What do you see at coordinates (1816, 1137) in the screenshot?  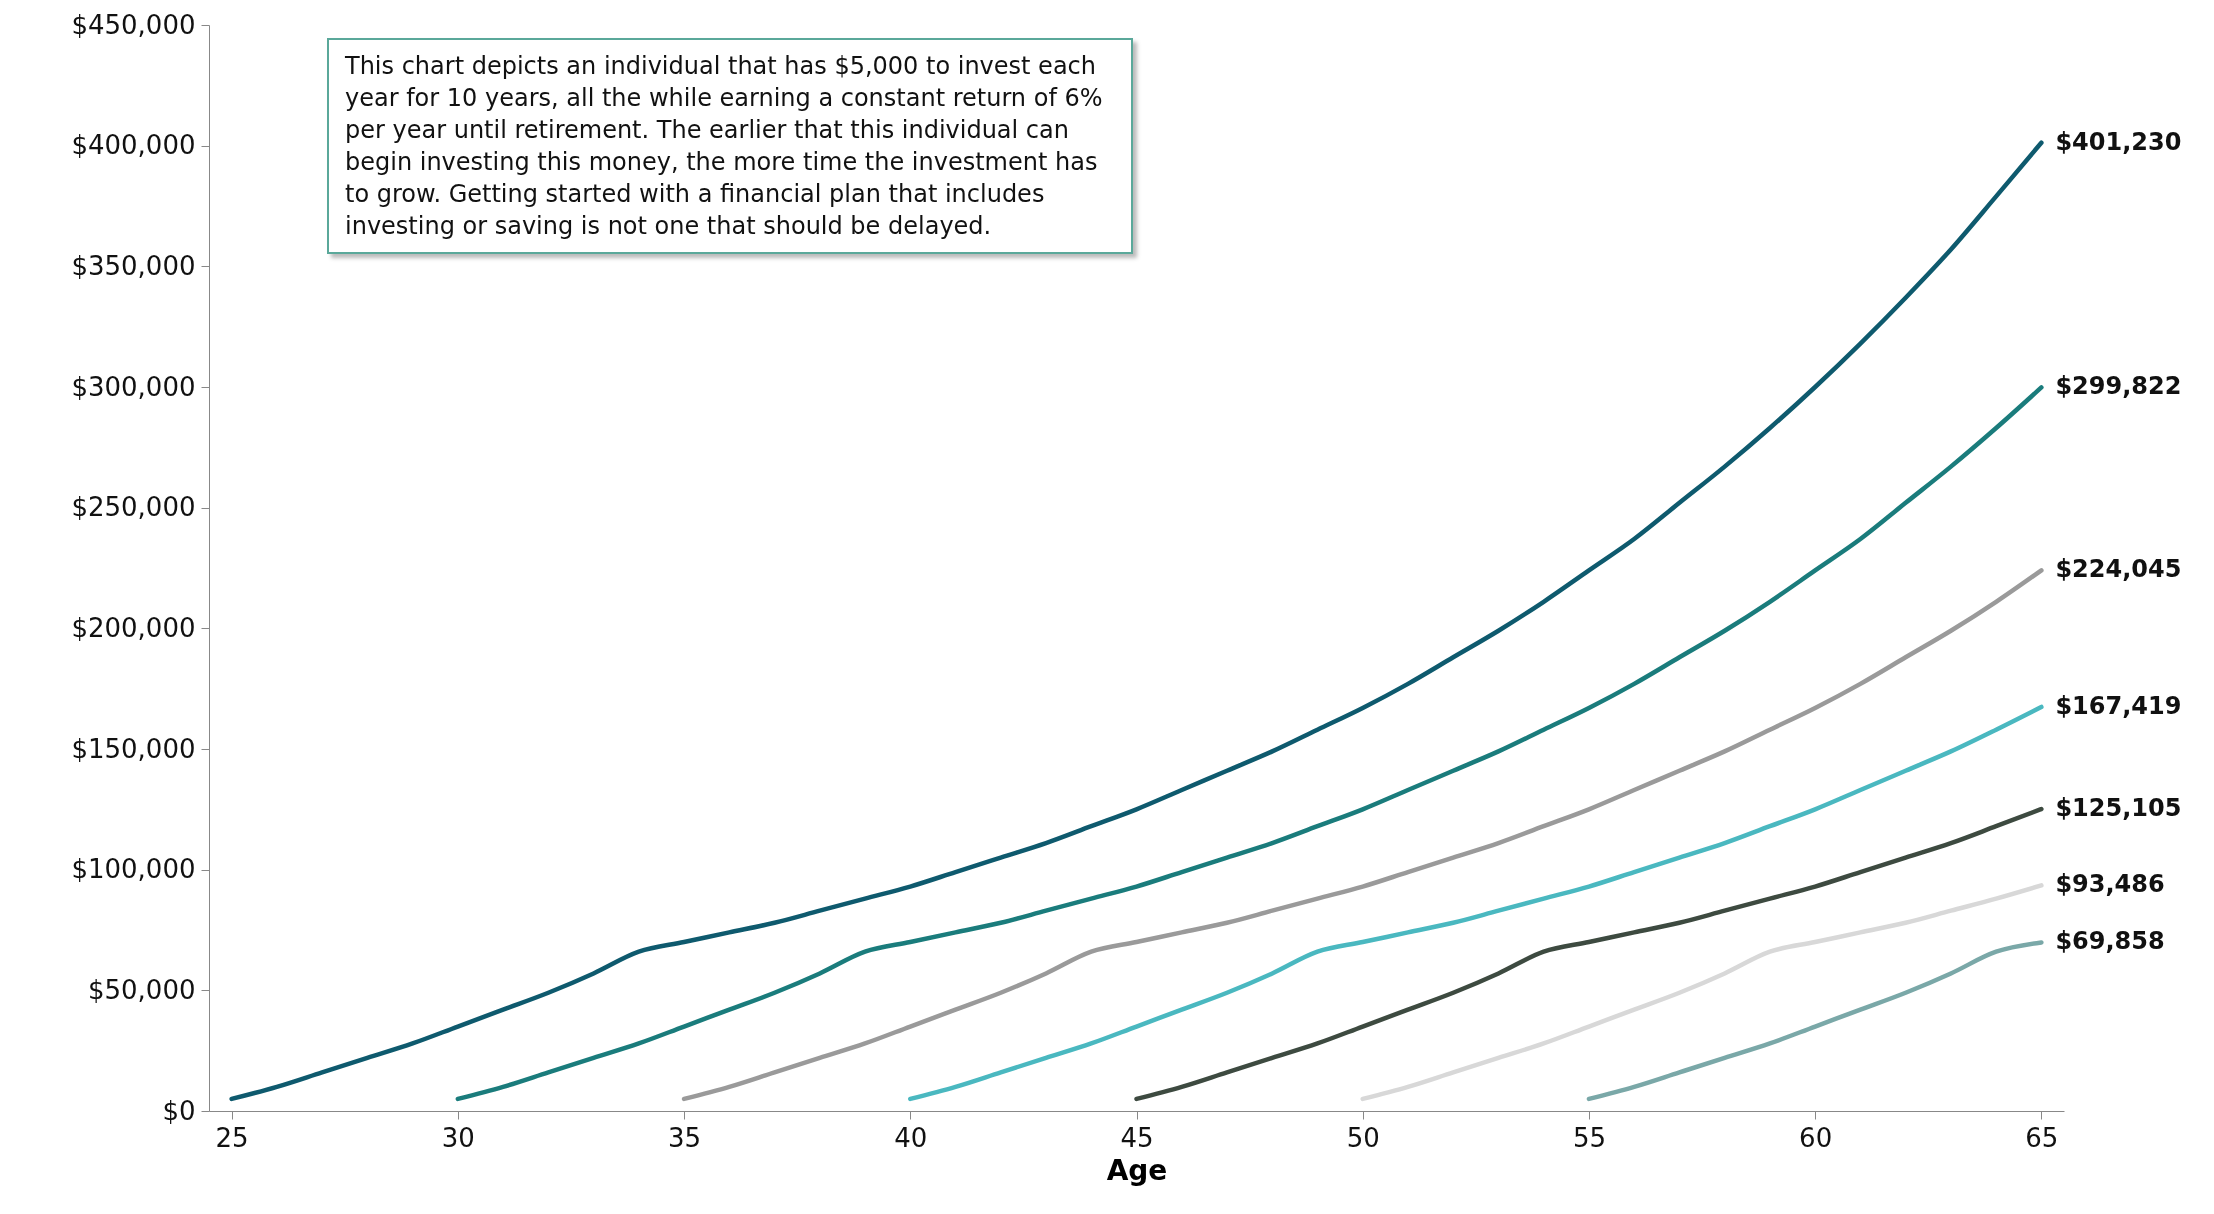 I see `x-tick-label: 60` at bounding box center [1816, 1137].